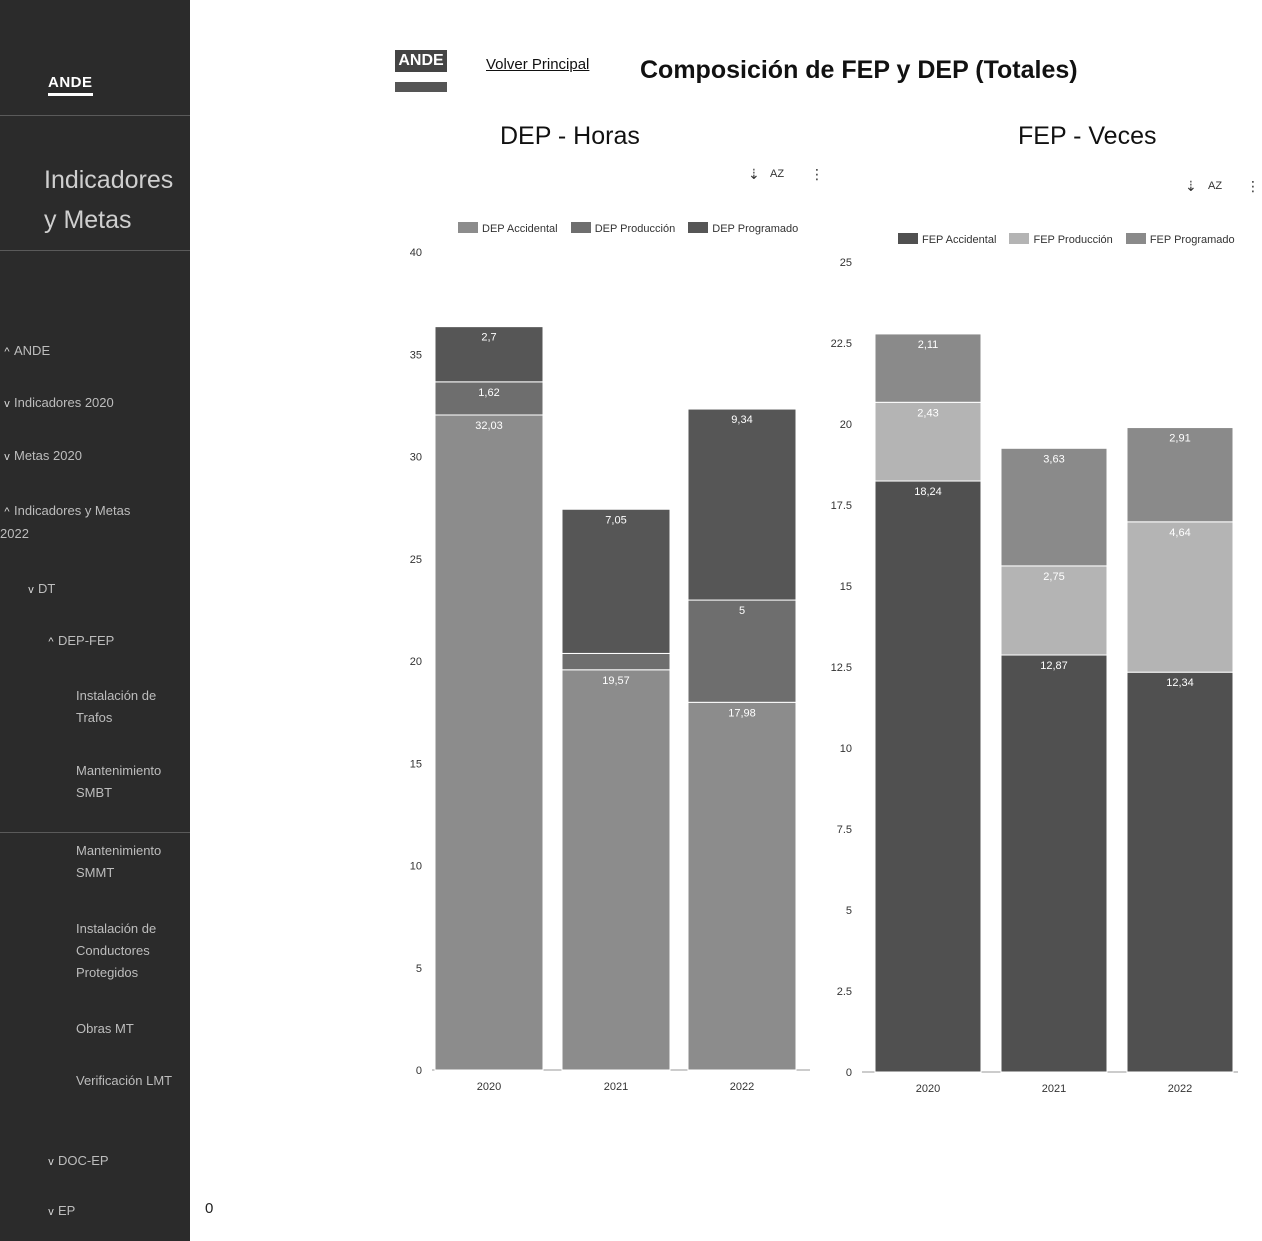  What do you see at coordinates (416, 253) in the screenshot?
I see `y-tick-label: 40` at bounding box center [416, 253].